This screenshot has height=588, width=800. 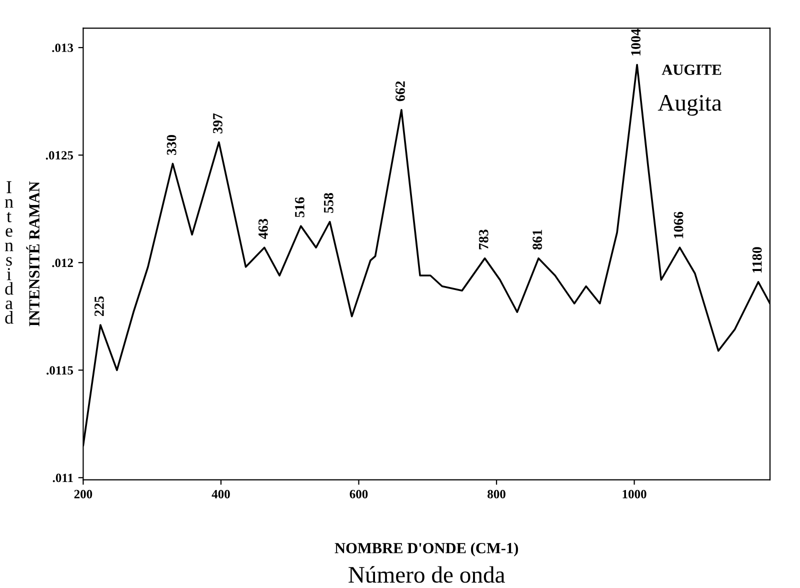 I want to click on annotation: 558, so click(x=329, y=203).